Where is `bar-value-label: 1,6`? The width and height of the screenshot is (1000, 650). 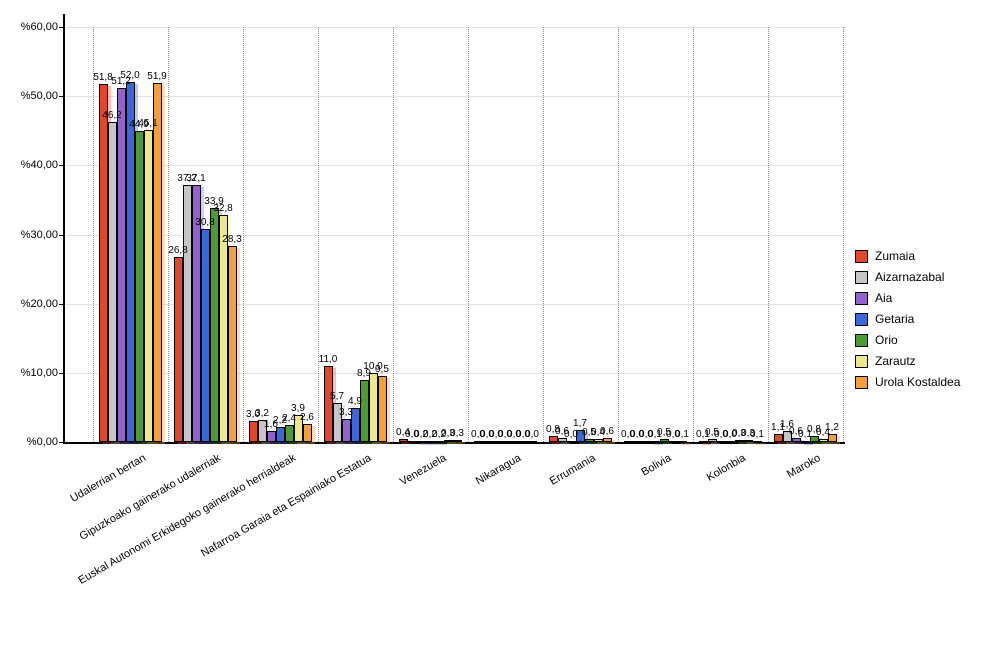
bar-value-label: 1,6 is located at coordinates (271, 424).